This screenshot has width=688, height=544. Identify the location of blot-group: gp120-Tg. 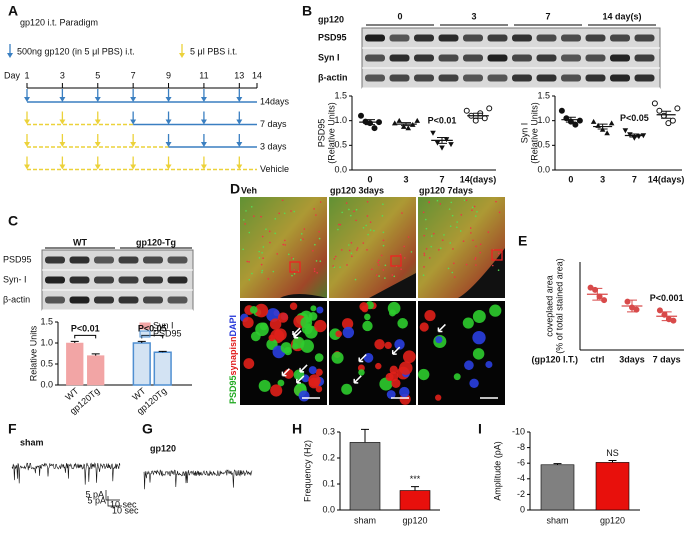
(156, 242).